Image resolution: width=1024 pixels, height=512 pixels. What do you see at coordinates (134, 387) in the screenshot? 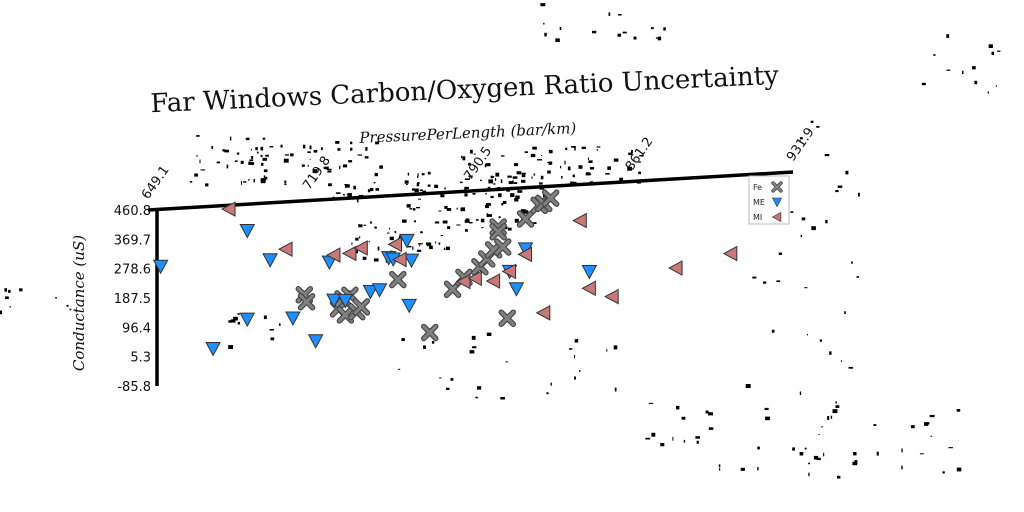
I see `y-tick-label: -85.8` at bounding box center [134, 387].